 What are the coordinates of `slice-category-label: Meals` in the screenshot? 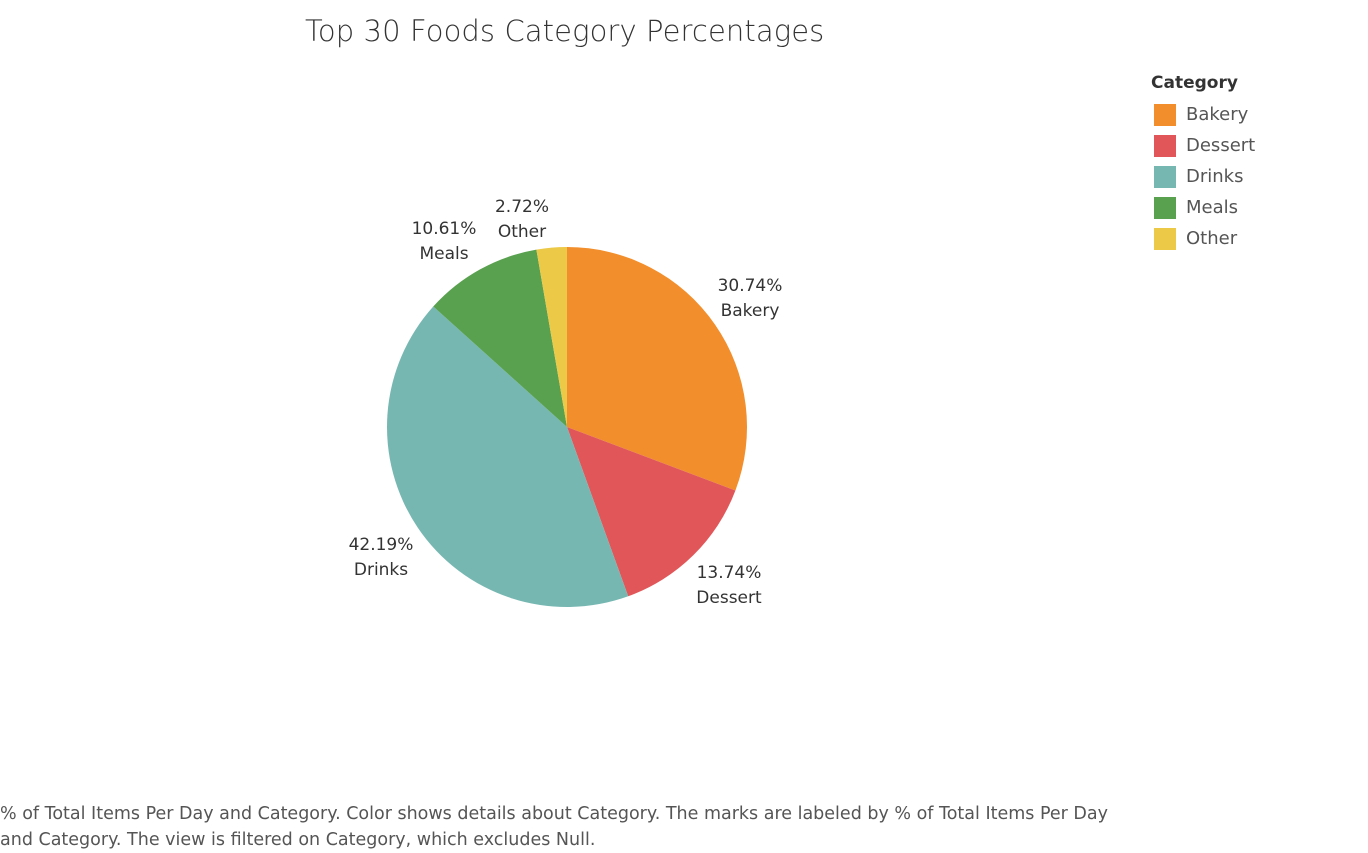 It's located at (443, 254).